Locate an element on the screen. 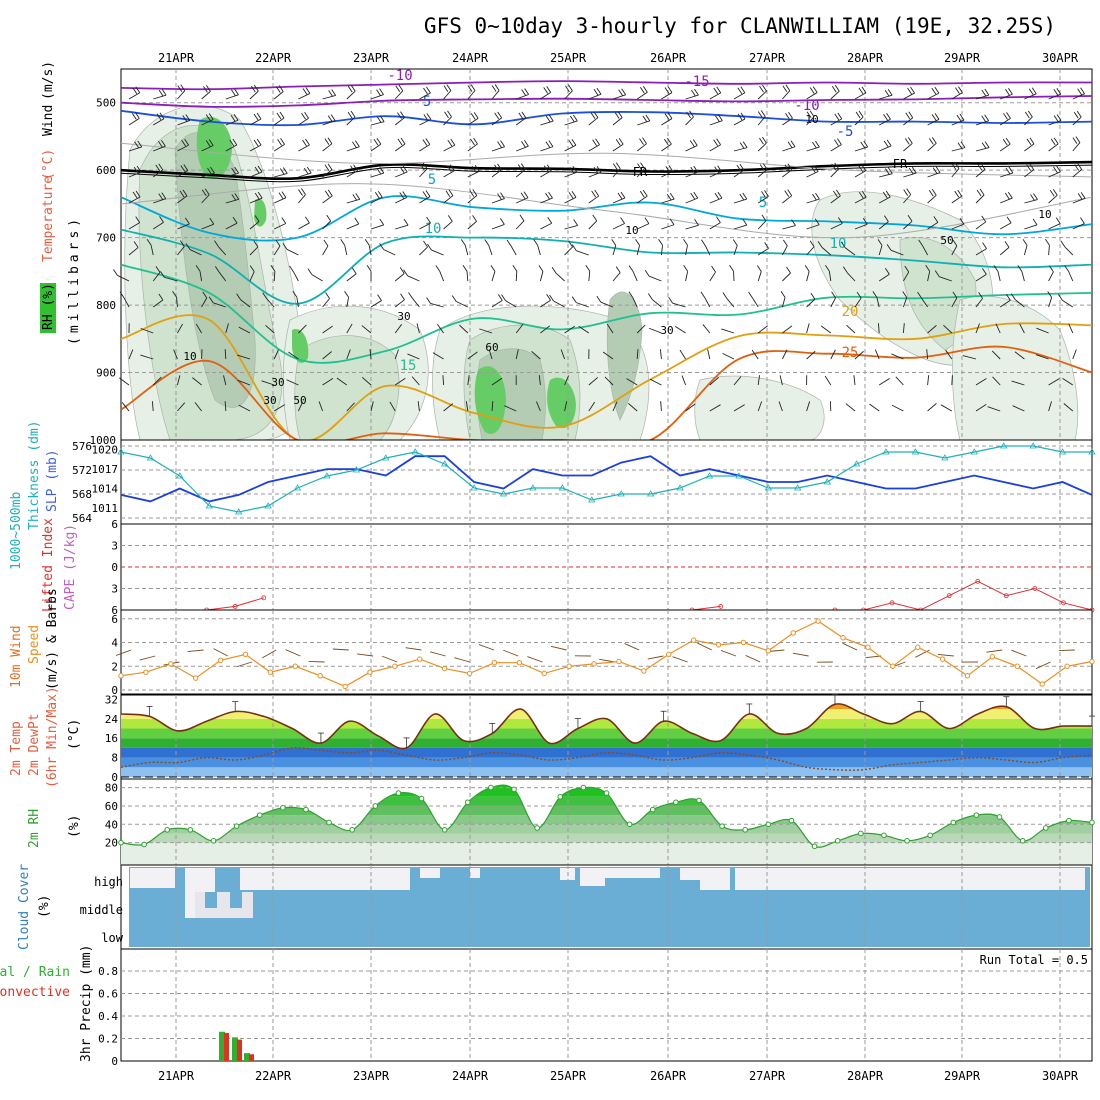 This screenshot has height=1100, width=1100. precip-axis-label: 3hr Precip (mm) is located at coordinates (86, 1003).